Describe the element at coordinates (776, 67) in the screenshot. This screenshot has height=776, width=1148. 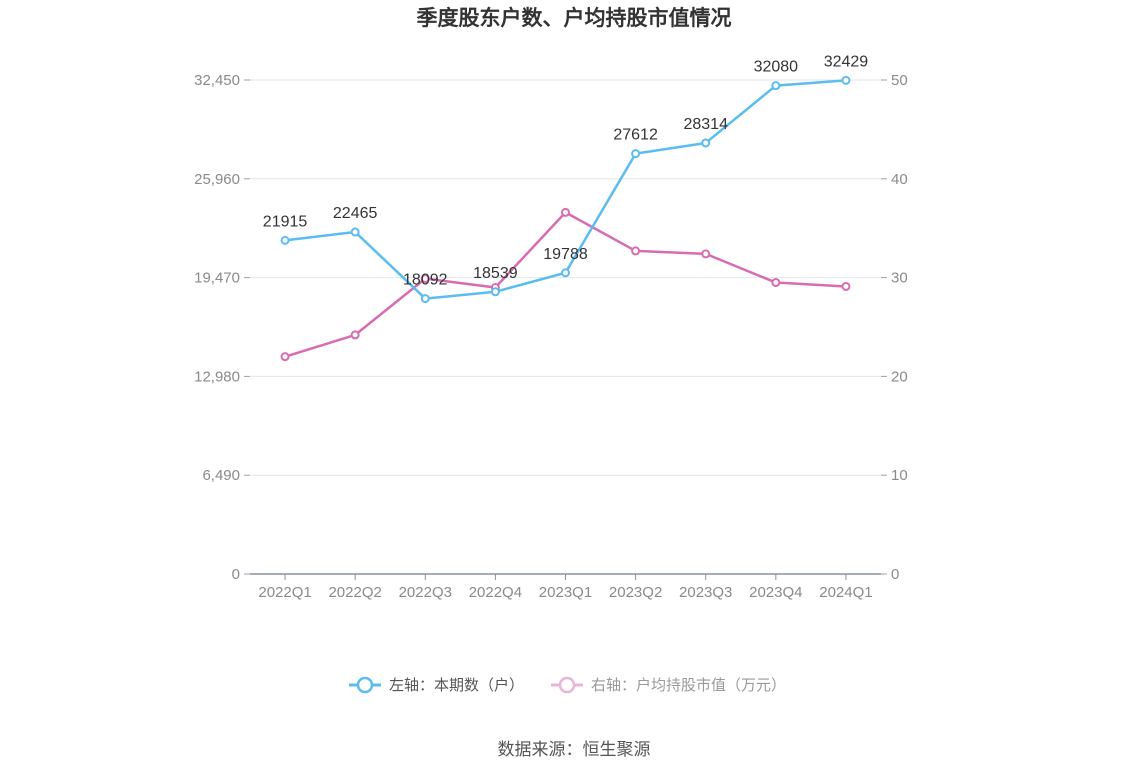
I see `households-data-label: 32080` at that location.